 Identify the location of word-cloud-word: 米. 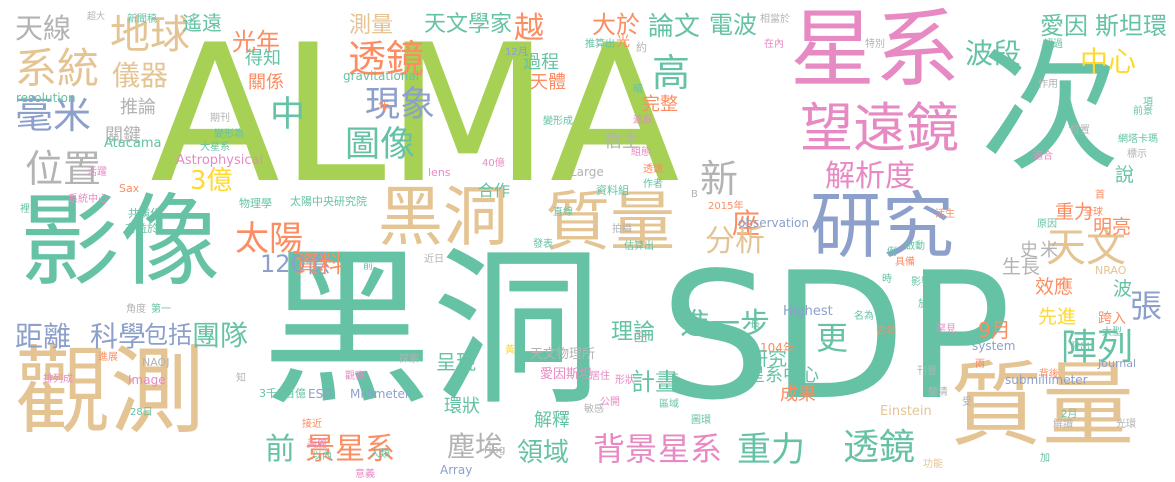
(1049, 250).